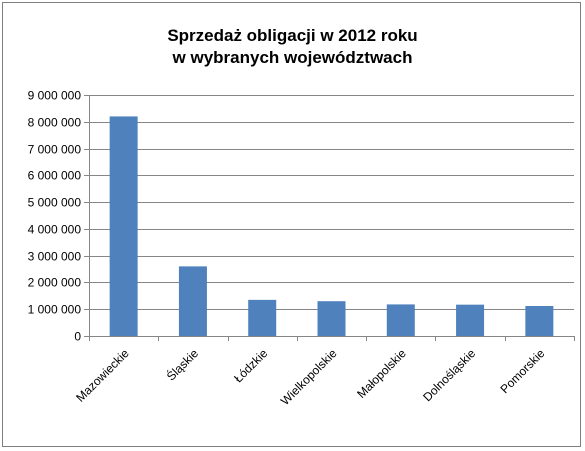 The height and width of the screenshot is (451, 585). I want to click on y-tick-label: 8 000 000, so click(55, 123).